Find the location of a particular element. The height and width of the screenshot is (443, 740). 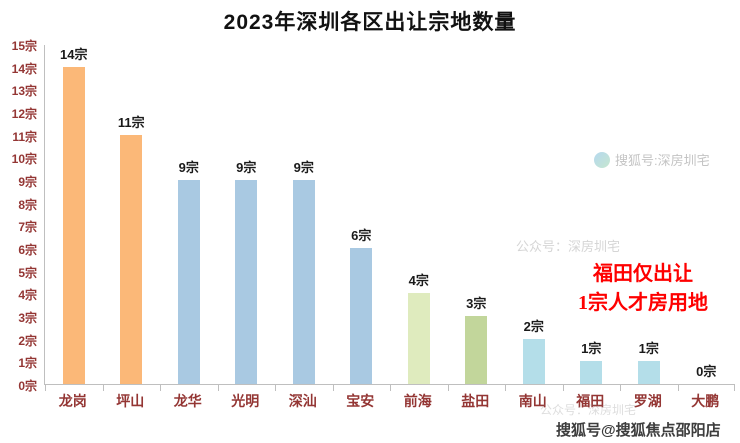

chart-annotation: 福田仅出让 1宗人才房用地 is located at coordinates (643, 289).